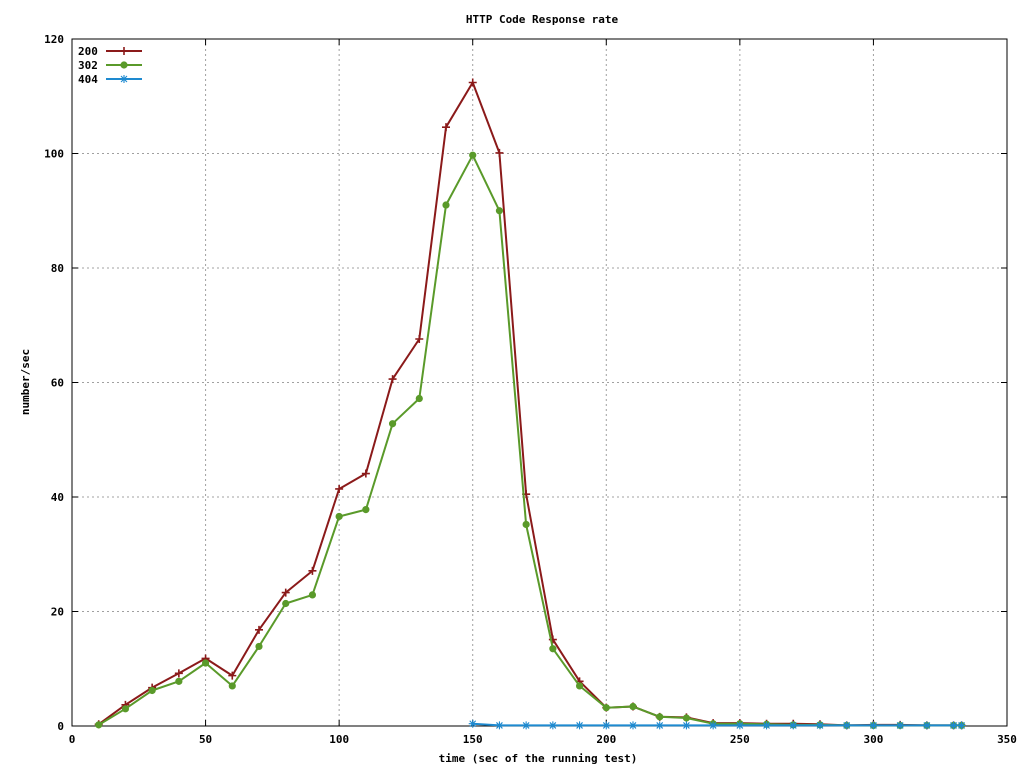 This screenshot has height=773, width=1024. Describe the element at coordinates (57, 497) in the screenshot. I see `y-tick-label: 40` at that location.